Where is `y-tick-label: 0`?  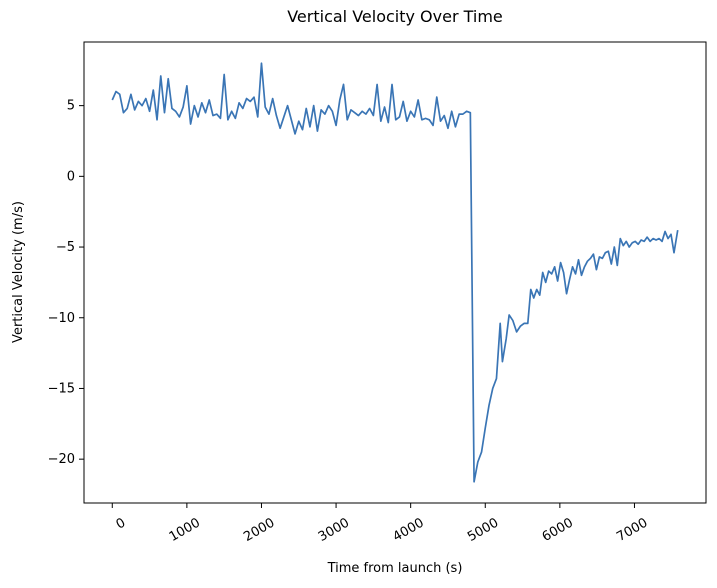 y-tick-label: 0 is located at coordinates (71, 176).